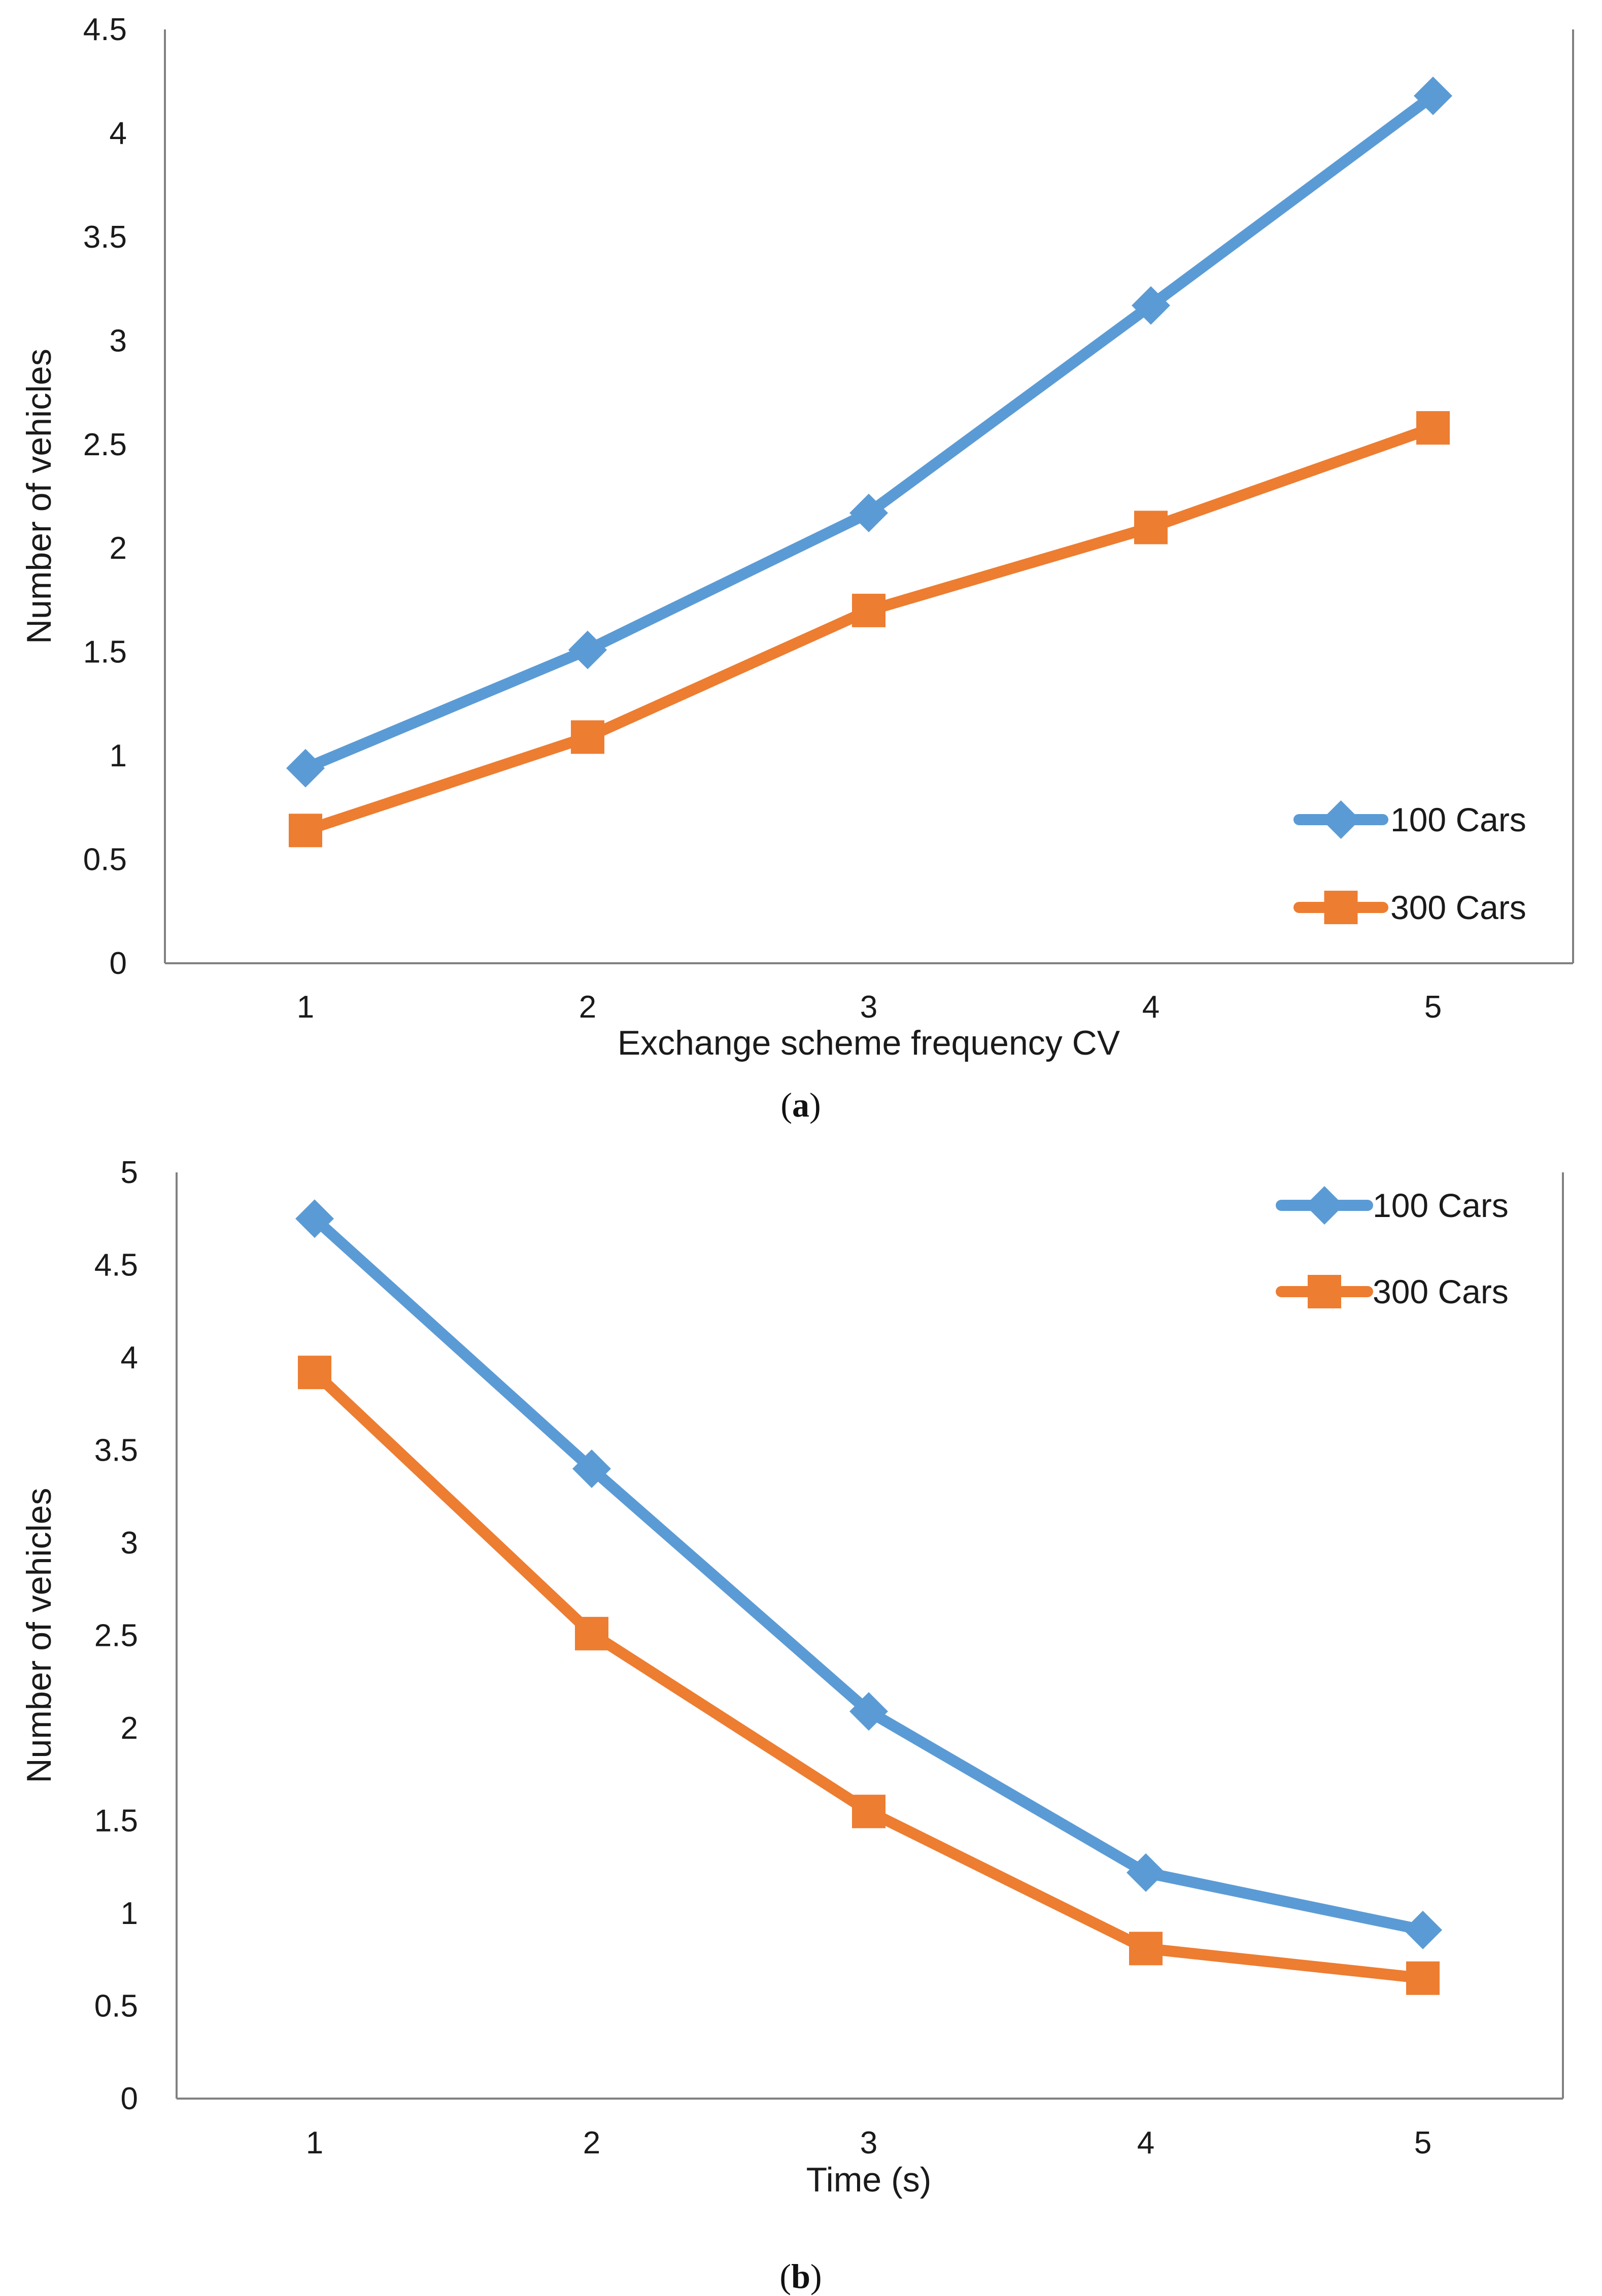 Image resolution: width=1602 pixels, height=2296 pixels. Describe the element at coordinates (869, 2179) in the screenshot. I see `x-axis-title: Time (s)` at that location.